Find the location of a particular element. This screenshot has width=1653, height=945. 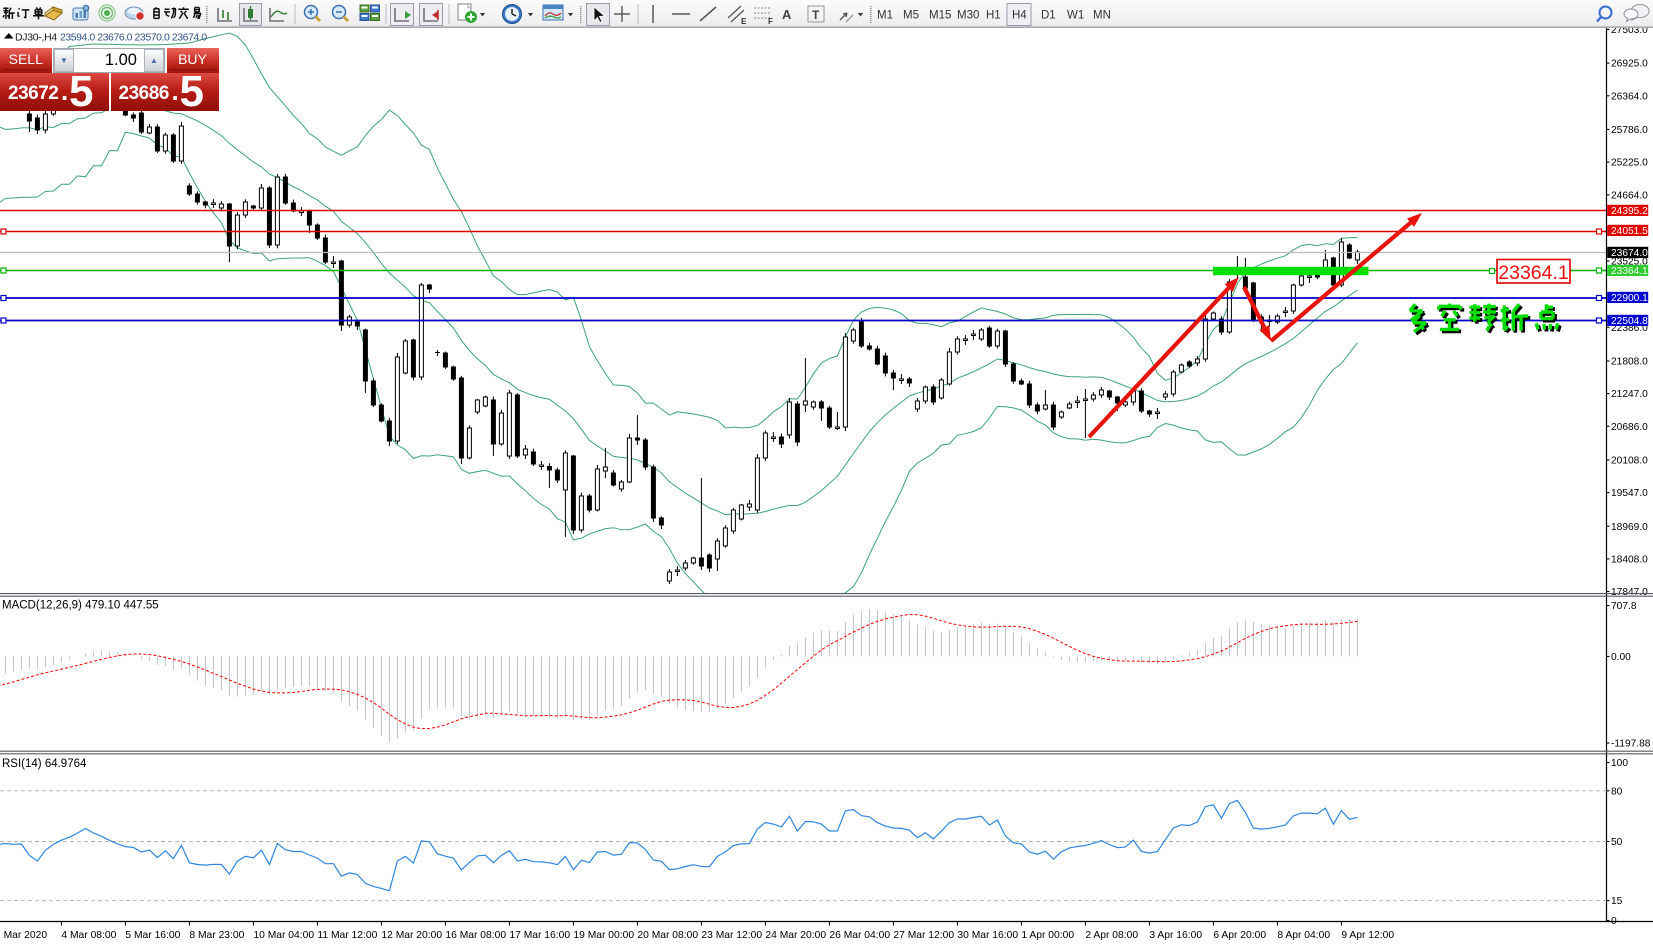

svg-text: 24664.0 is located at coordinates (1629, 195).